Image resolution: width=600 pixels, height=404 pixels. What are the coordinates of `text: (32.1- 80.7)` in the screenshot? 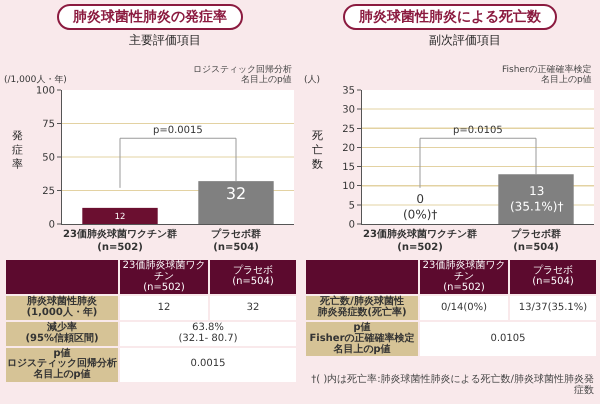 It's located at (208, 338).